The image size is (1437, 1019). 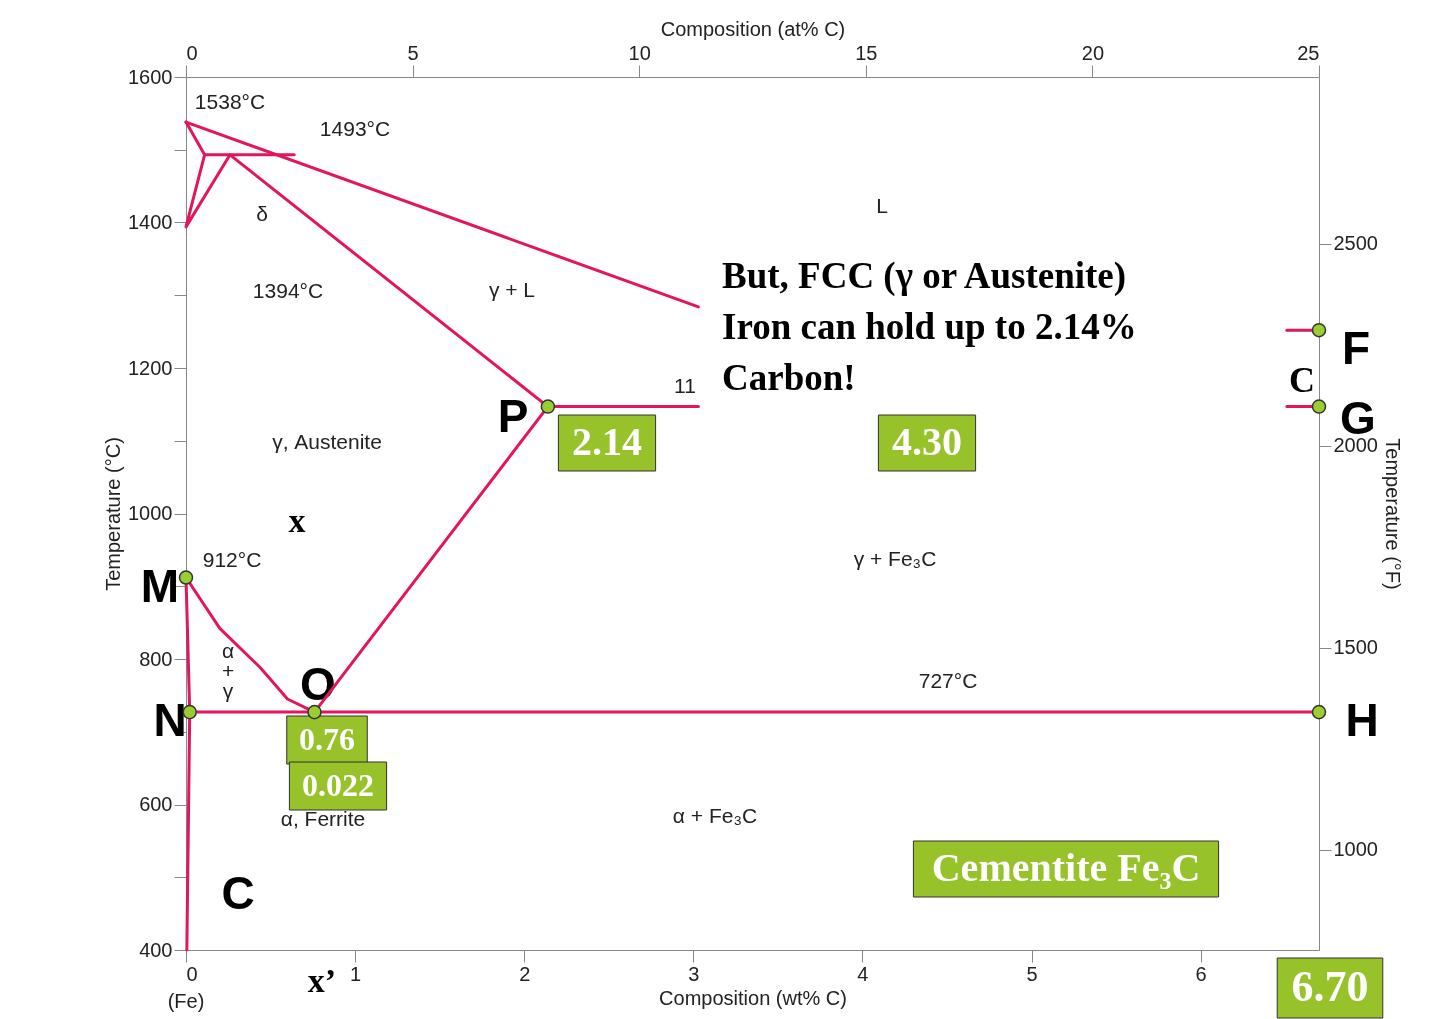 I want to click on annotation: 4.30, so click(x=927, y=441).